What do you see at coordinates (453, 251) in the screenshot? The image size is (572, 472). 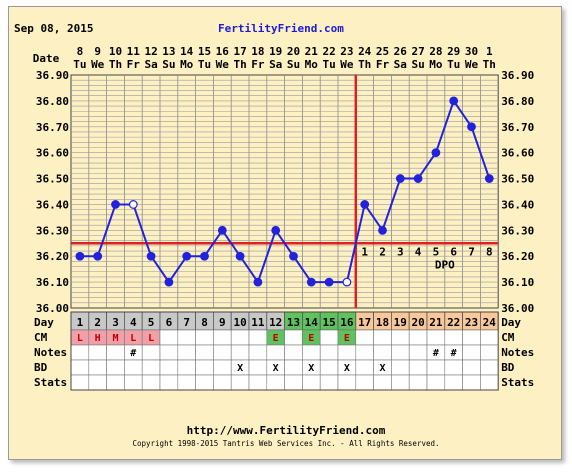 I see `dpo-number: 6` at bounding box center [453, 251].